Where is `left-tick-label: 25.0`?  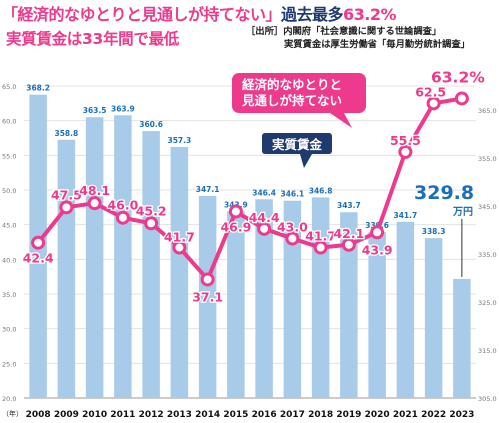
left-tick-label: 25.0 is located at coordinates (9, 364).